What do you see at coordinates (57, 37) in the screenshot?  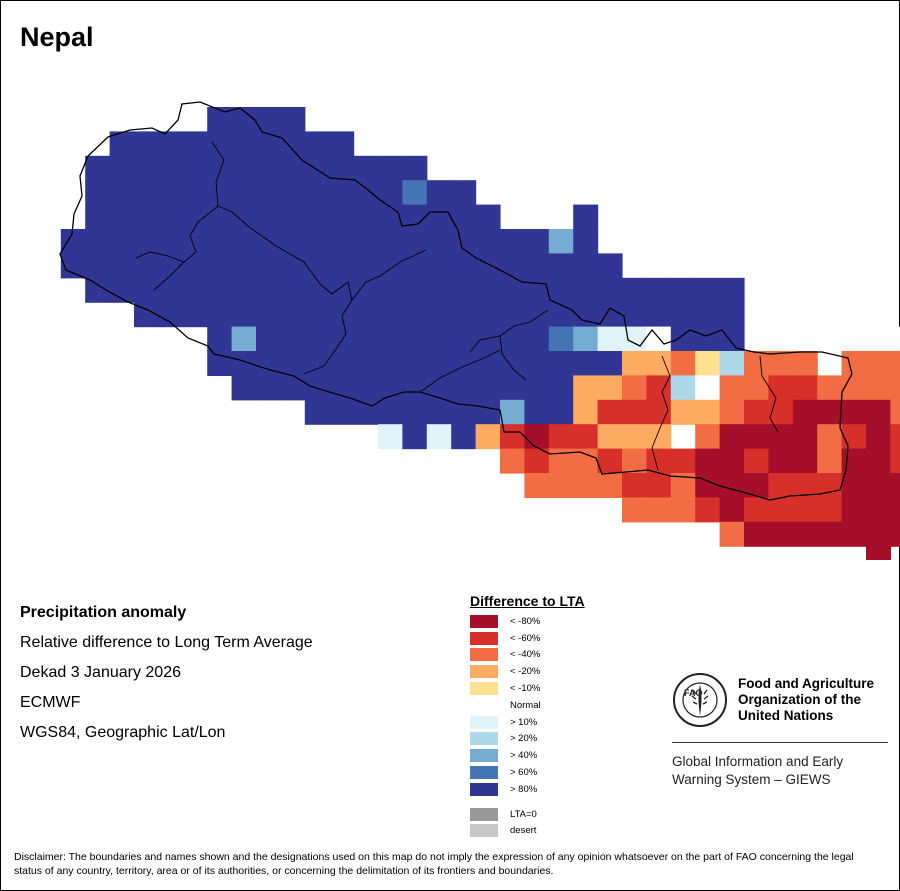 I see `map-title: Nepal` at bounding box center [57, 37].